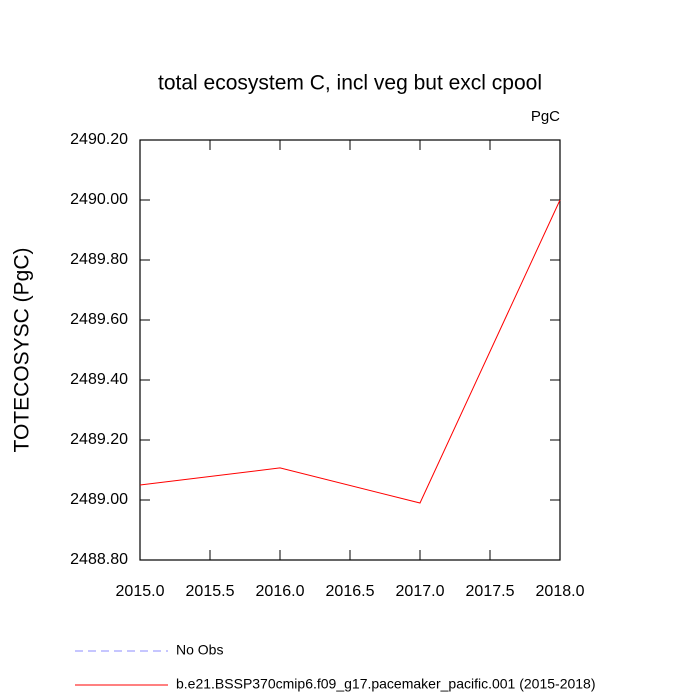 The height and width of the screenshot is (700, 700). What do you see at coordinates (99, 379) in the screenshot?
I see `y-tick-label: 2489.40` at bounding box center [99, 379].